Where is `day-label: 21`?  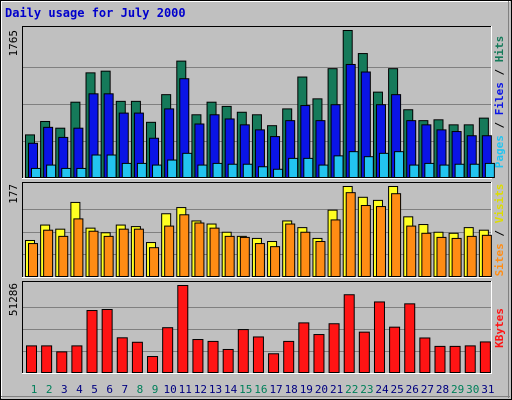
day-label: 21 is located at coordinates (336, 389).